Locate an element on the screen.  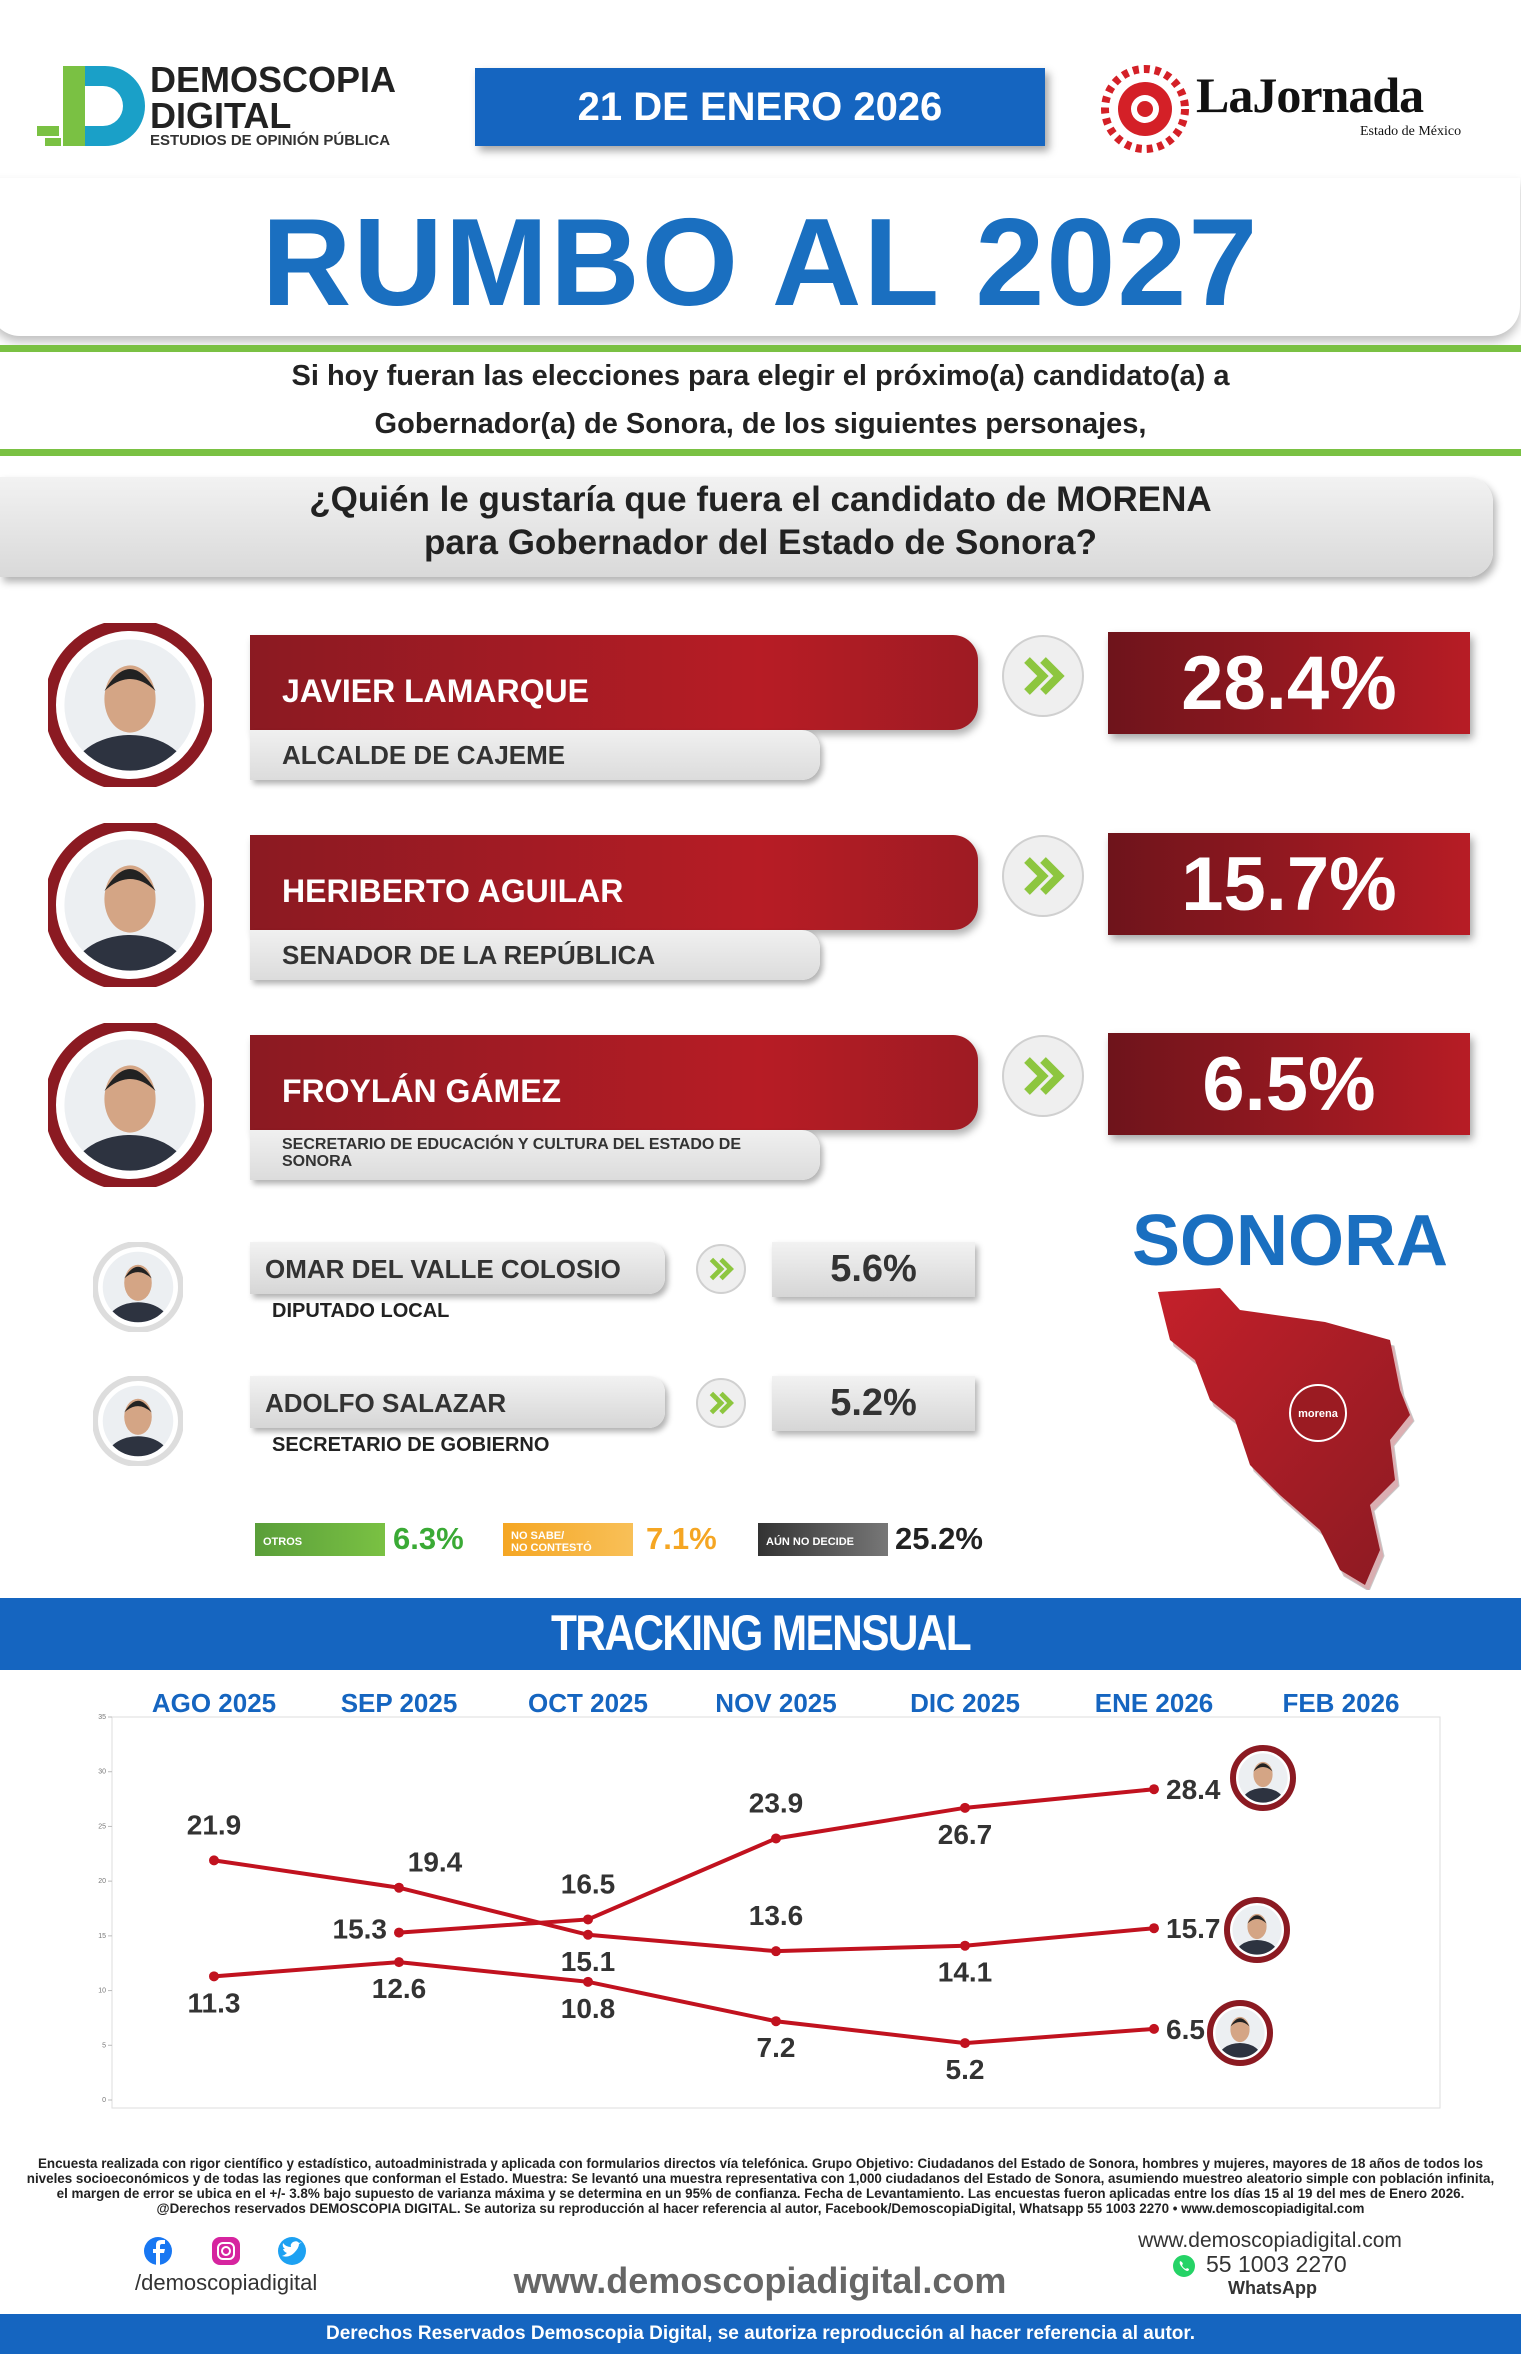
data-label: 6.5 is located at coordinates (1185, 2029).